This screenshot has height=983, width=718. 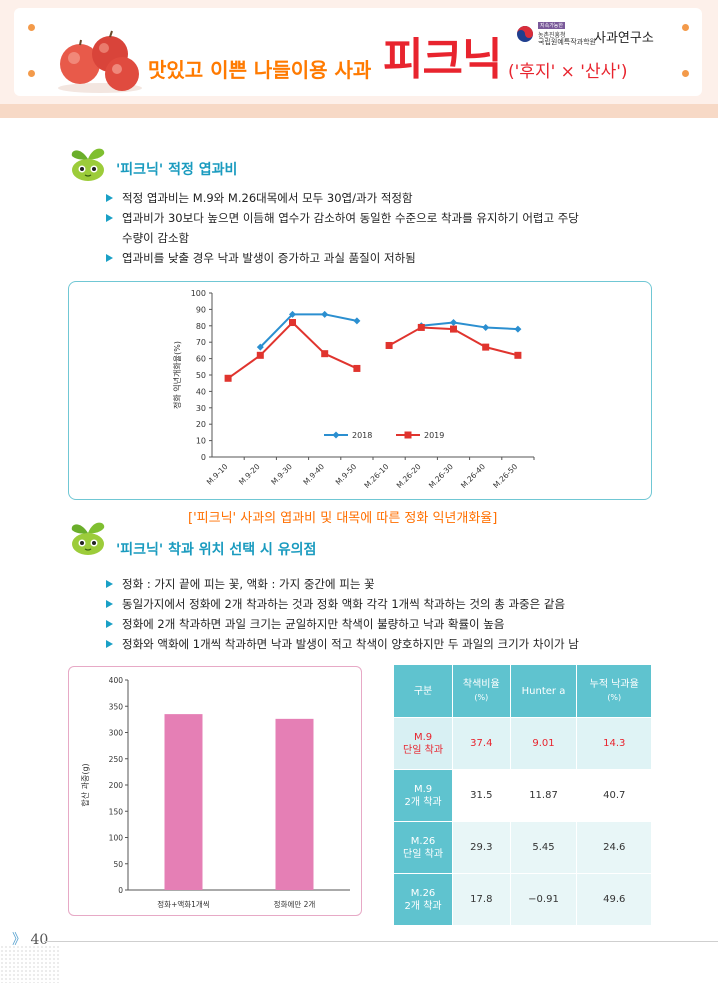 I want to click on legend-marker, so click(x=408, y=435).